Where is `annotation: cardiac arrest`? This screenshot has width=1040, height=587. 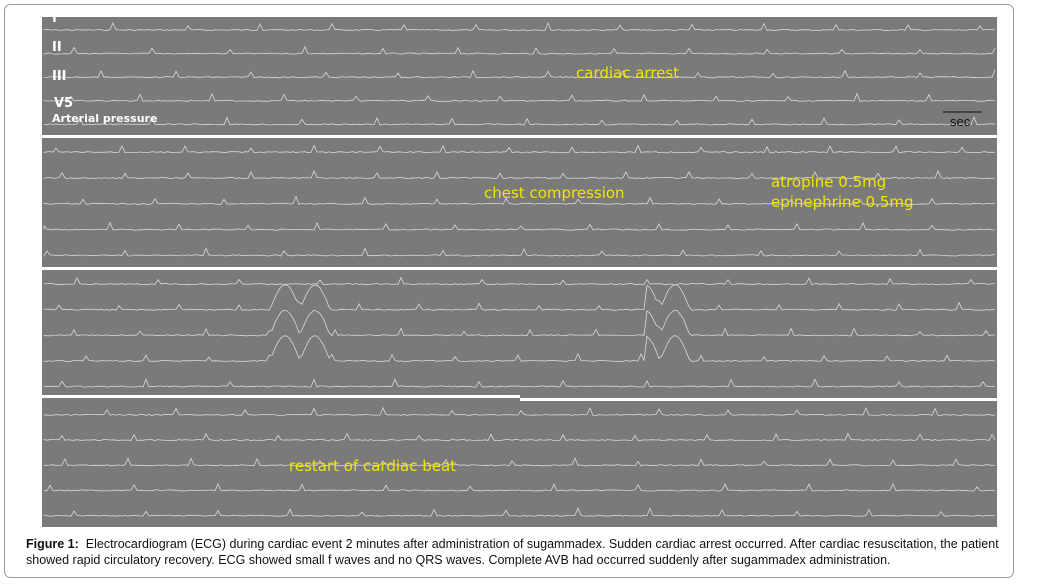
annotation: cardiac arrest is located at coordinates (627, 73).